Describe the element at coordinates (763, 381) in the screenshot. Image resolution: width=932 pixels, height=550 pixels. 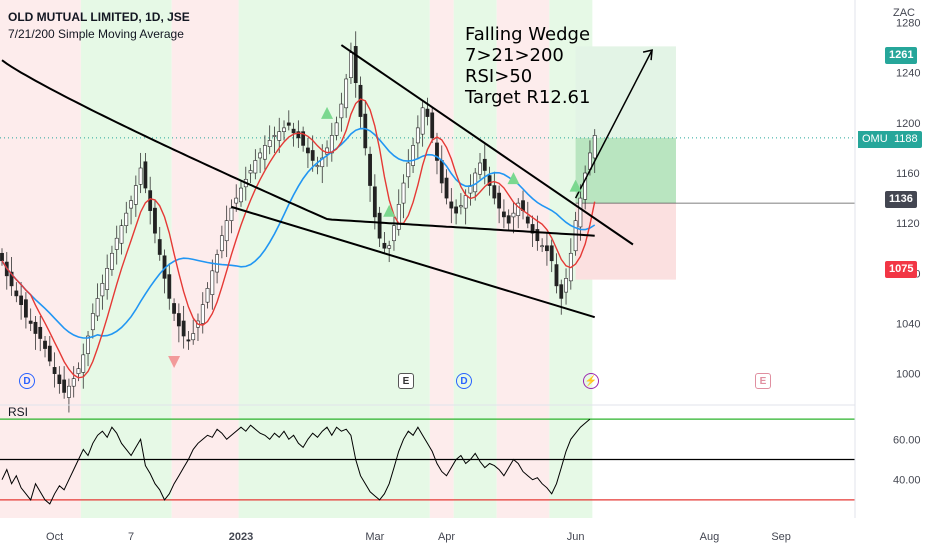
I see `future-earnings-event-icon: E` at that location.